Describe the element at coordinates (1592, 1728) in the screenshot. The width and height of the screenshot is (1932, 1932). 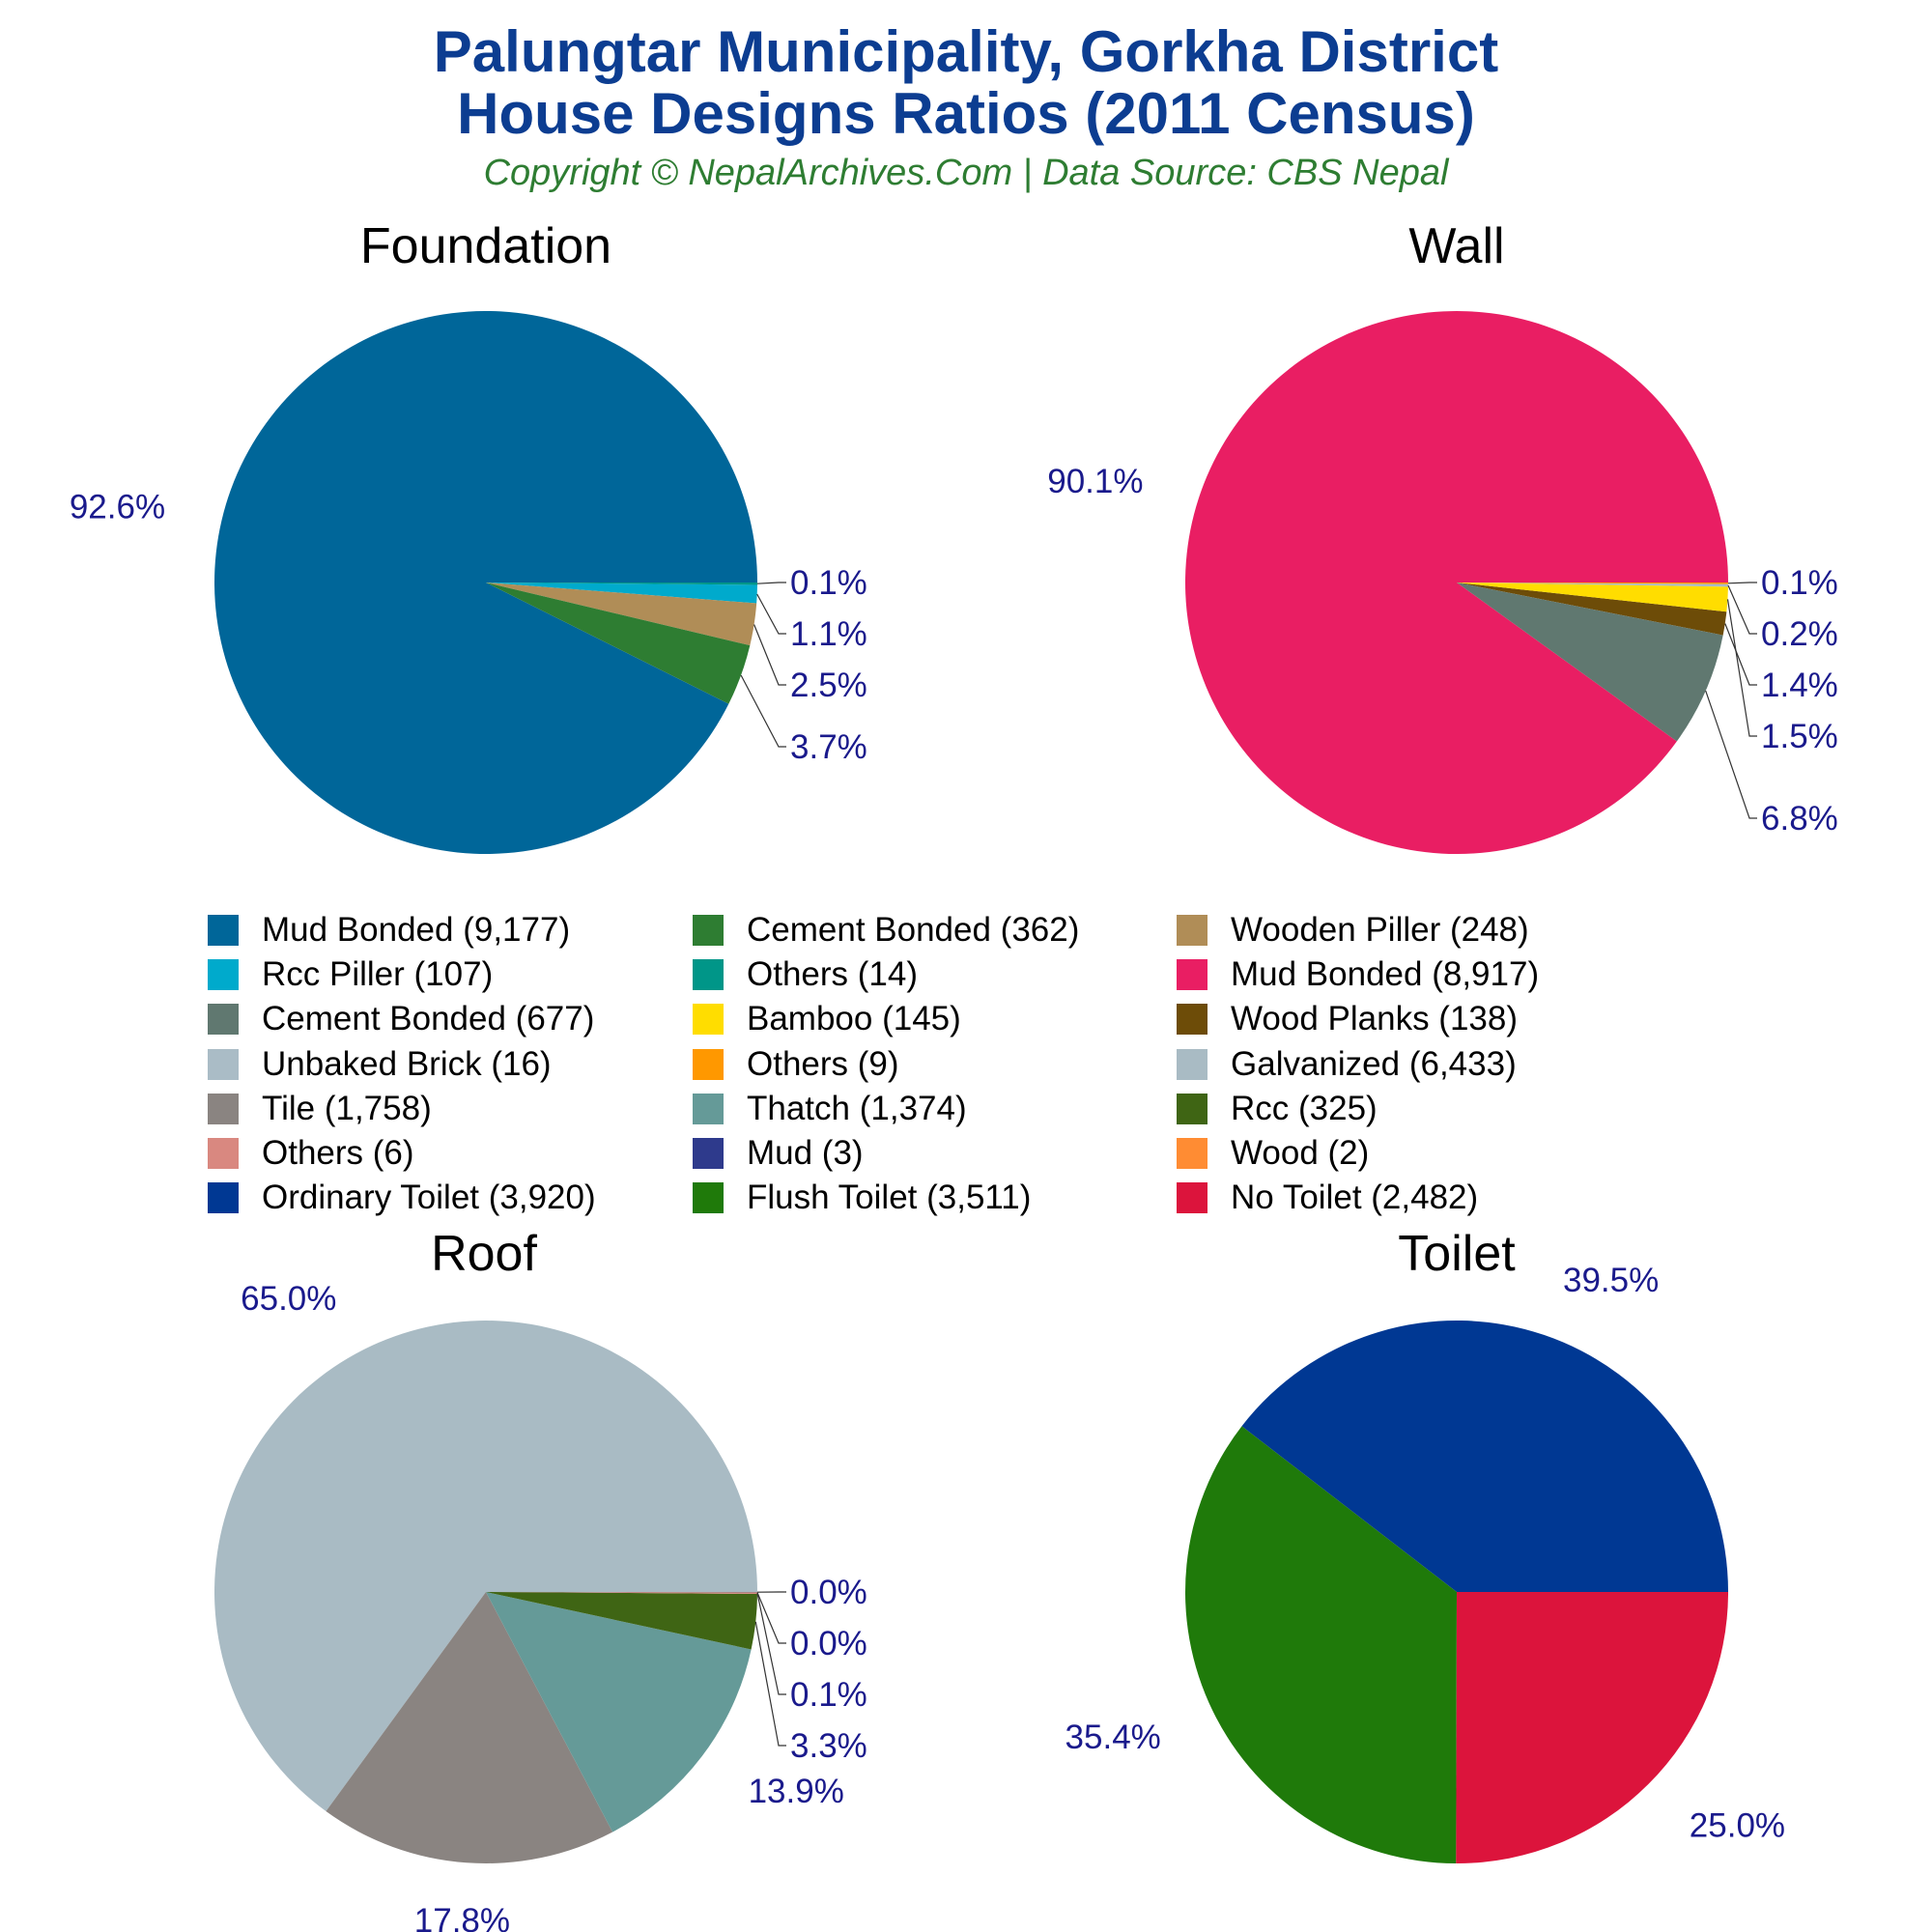
I see `pie-slice-no-toilet` at that location.